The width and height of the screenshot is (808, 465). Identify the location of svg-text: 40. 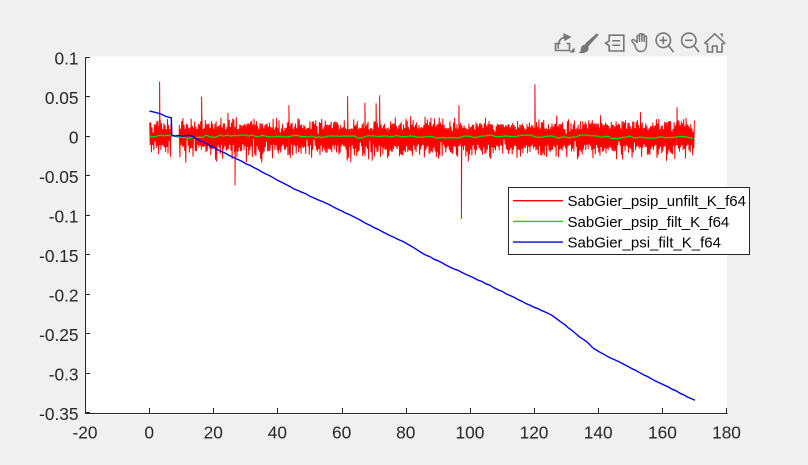
(277, 433).